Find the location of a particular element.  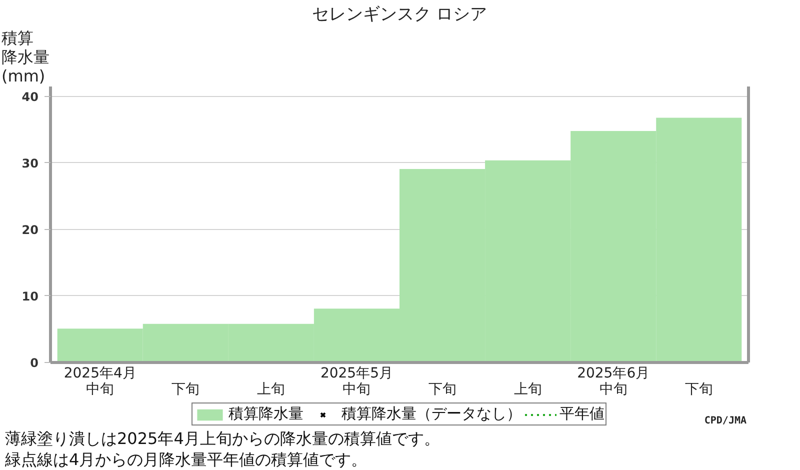

y-tick-label: 30 is located at coordinates (30, 163).